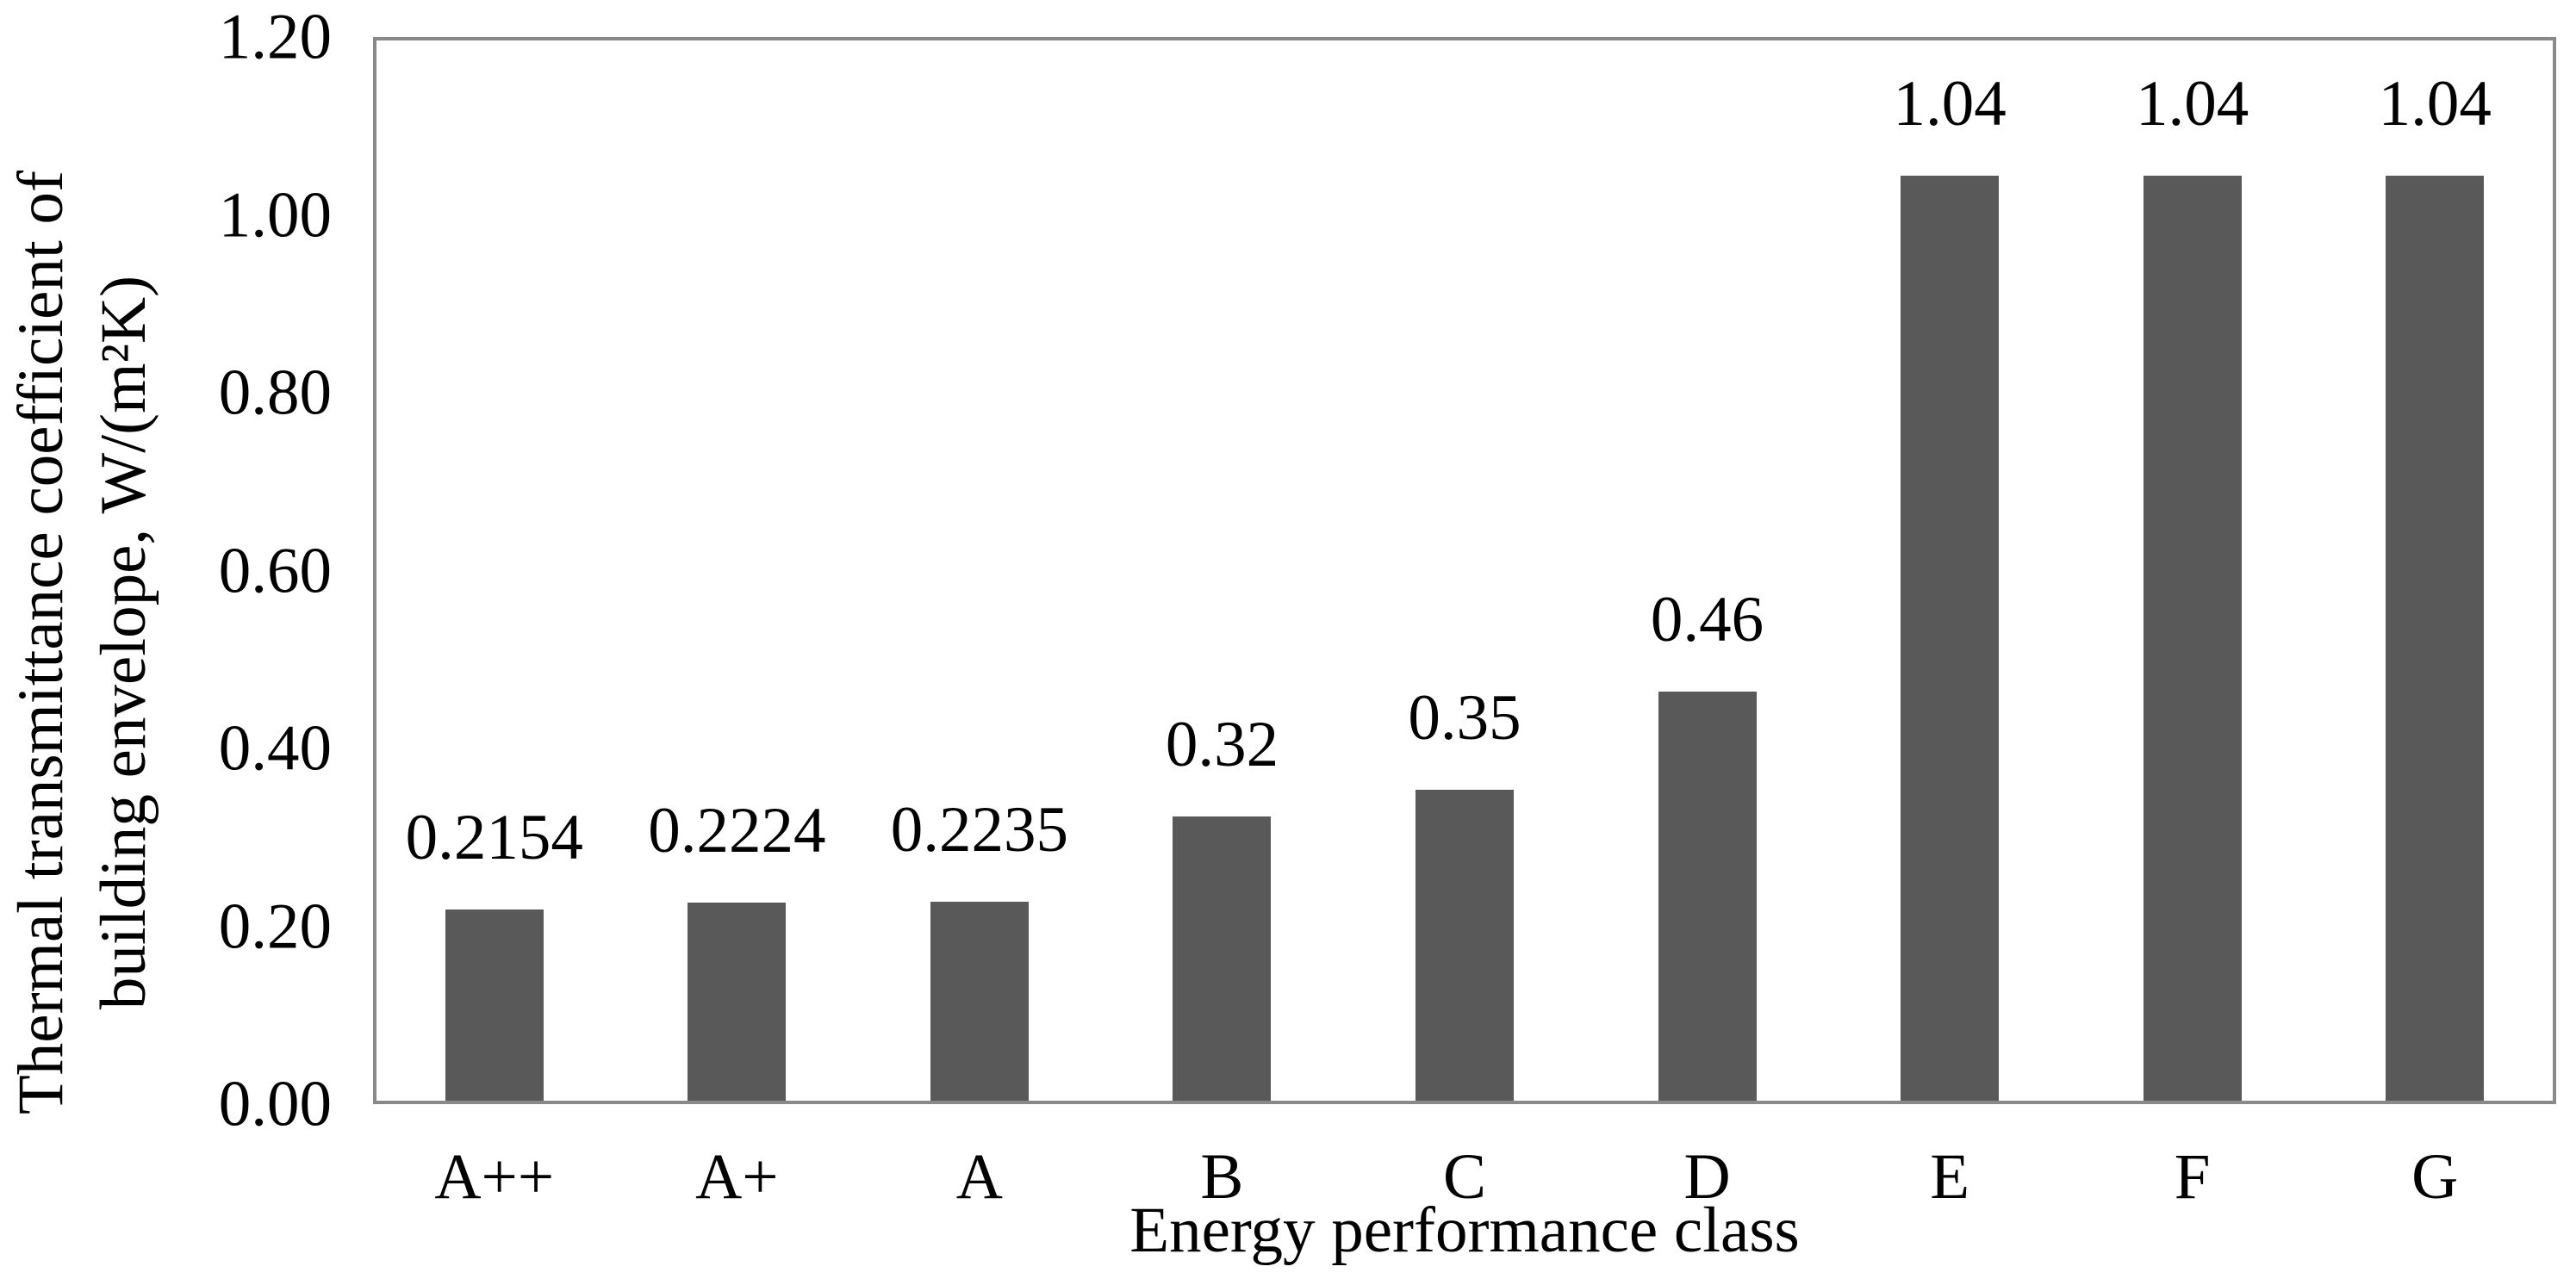 This screenshot has width=2576, height=1285. Describe the element at coordinates (275, 1104) in the screenshot. I see `y-tick-label: 0.00` at that location.